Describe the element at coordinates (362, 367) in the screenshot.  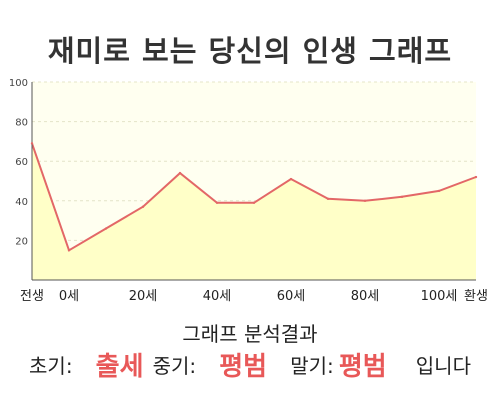
I see `late-value: 평범` at that location.